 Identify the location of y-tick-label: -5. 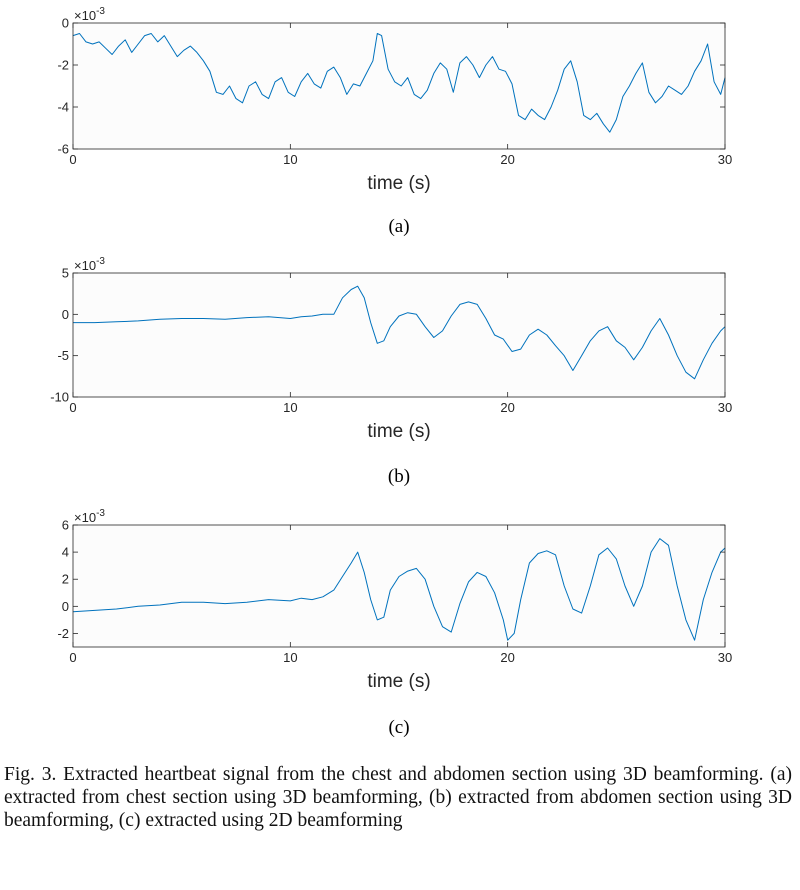
(63, 355).